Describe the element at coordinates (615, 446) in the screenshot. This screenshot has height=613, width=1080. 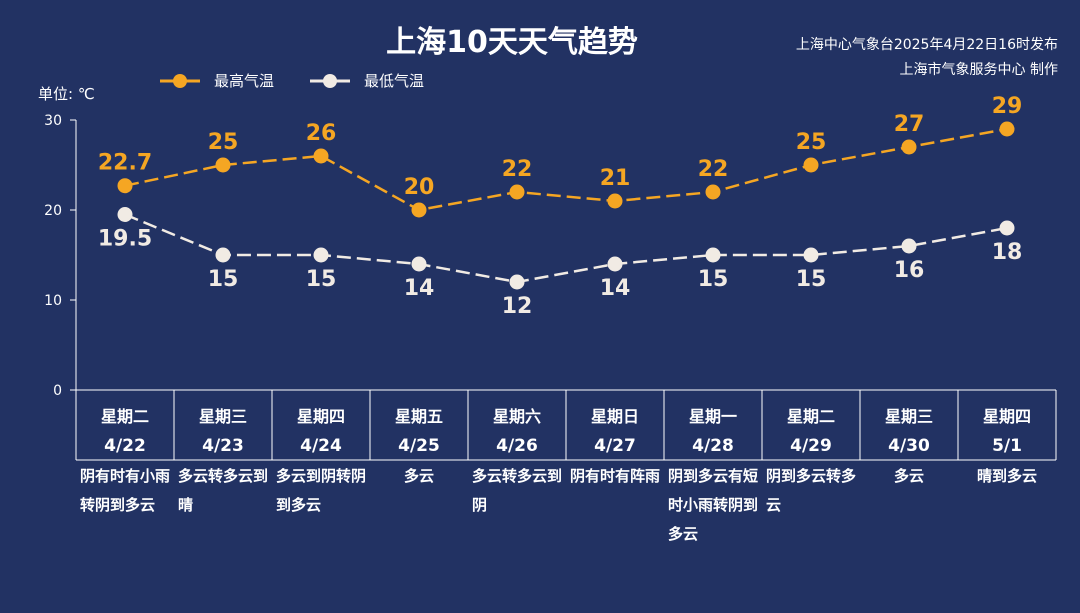
I see `date-label: 4/27` at that location.